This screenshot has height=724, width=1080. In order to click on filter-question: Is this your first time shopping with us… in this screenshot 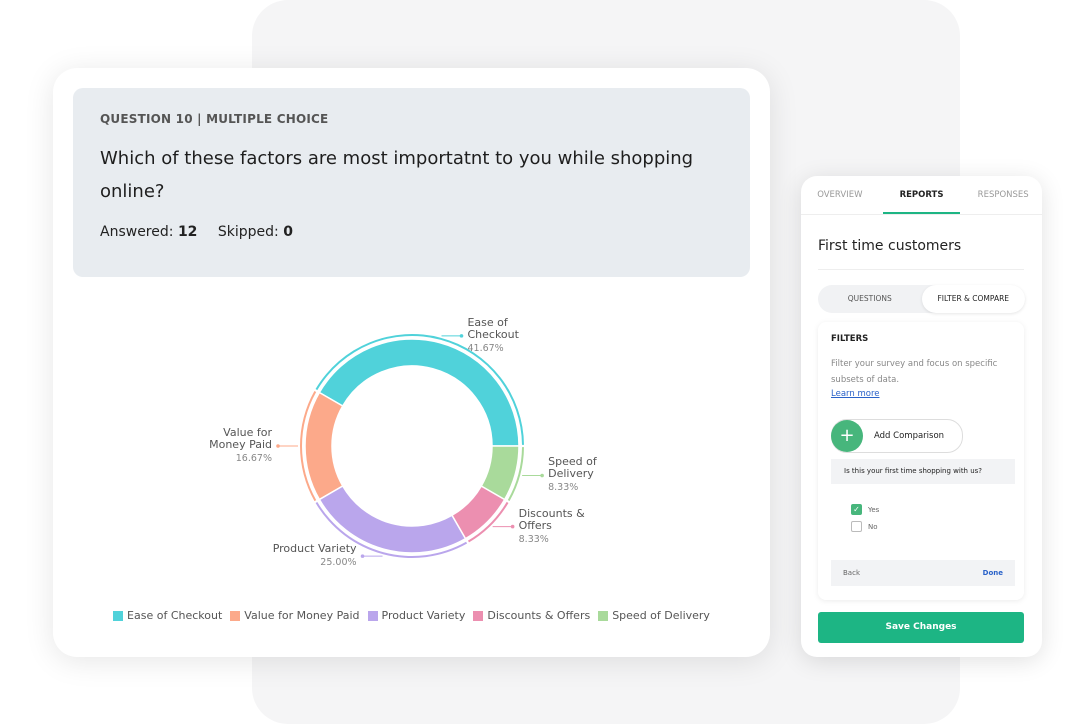, I will do `click(923, 471)`.